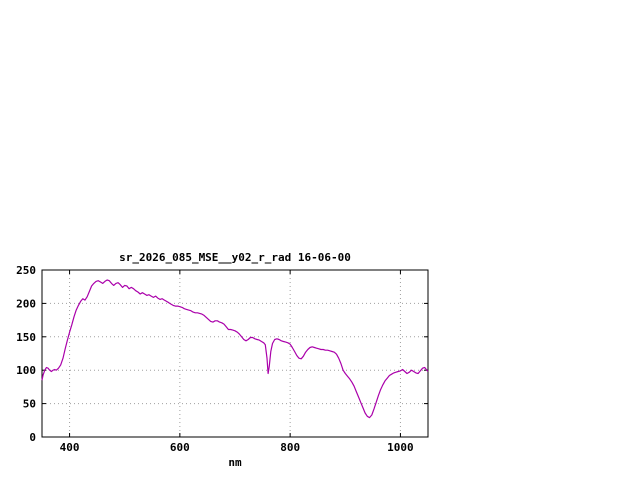 The image size is (640, 480). Describe the element at coordinates (26, 337) in the screenshot. I see `y-tick-label: 150` at that location.